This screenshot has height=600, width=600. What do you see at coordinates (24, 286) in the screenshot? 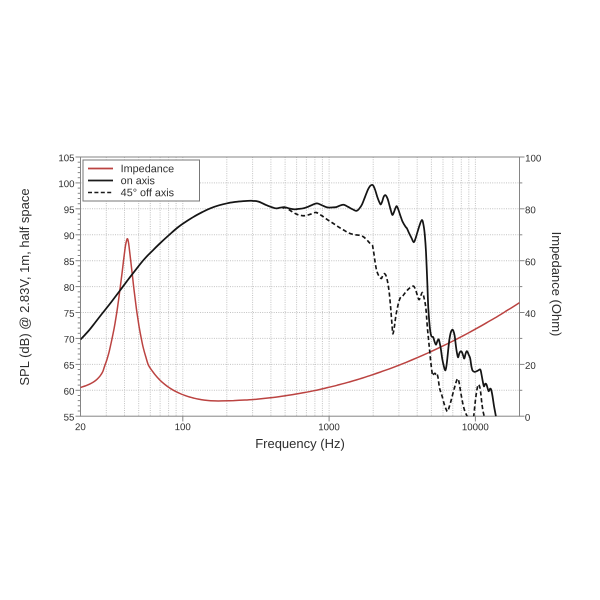
I see `svg-text:SPL (dB) @ 2.83V, 1m, half spa: SPL (dB) @ 2.83V, 1m, half space` at bounding box center [24, 286].